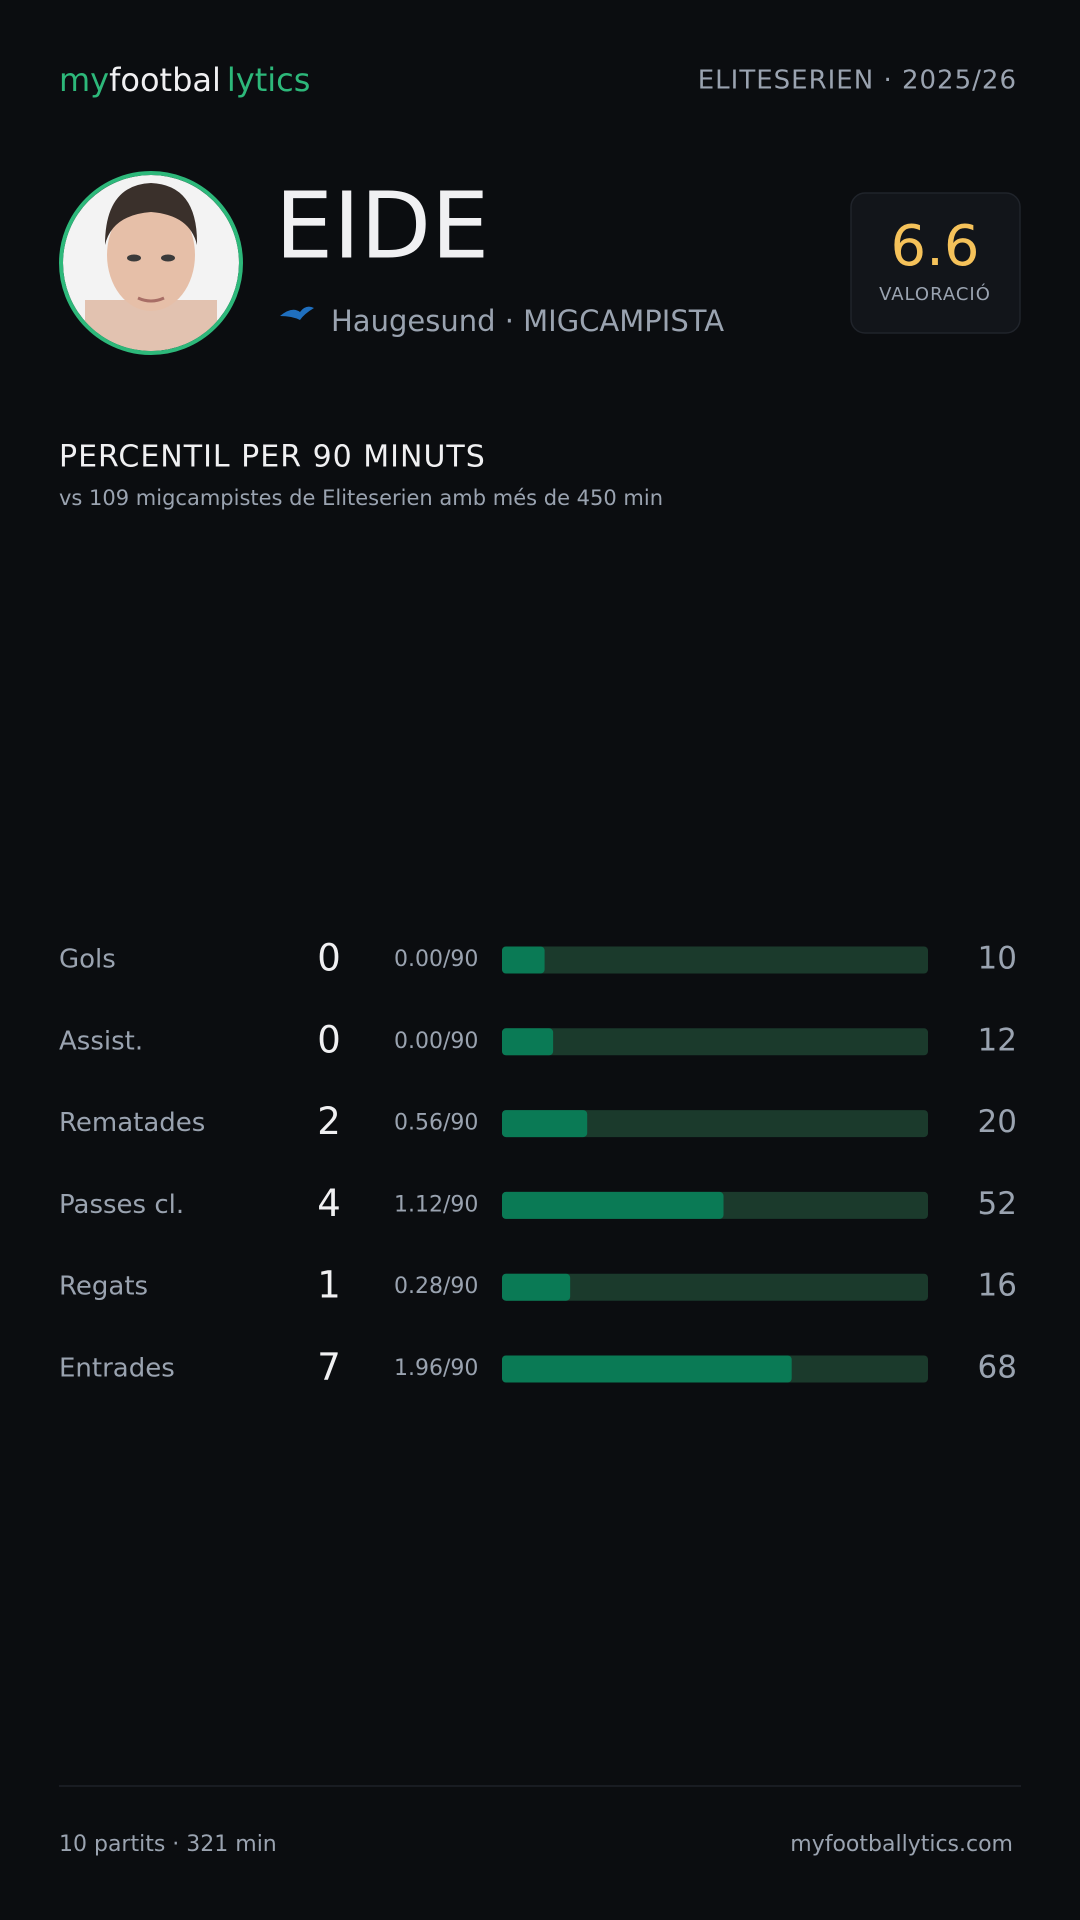 The height and width of the screenshot is (1920, 1080). What do you see at coordinates (168, 1844) in the screenshot?
I see `footer-left: 10 partits · 321 min` at bounding box center [168, 1844].